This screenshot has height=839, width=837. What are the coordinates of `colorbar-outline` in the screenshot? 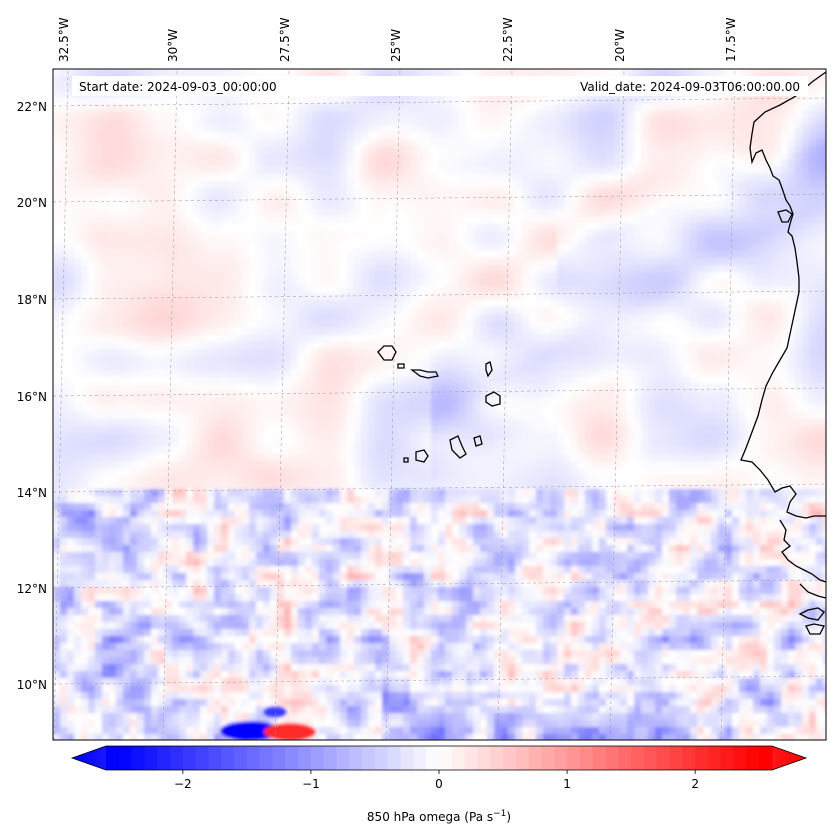 It's located at (439, 758).